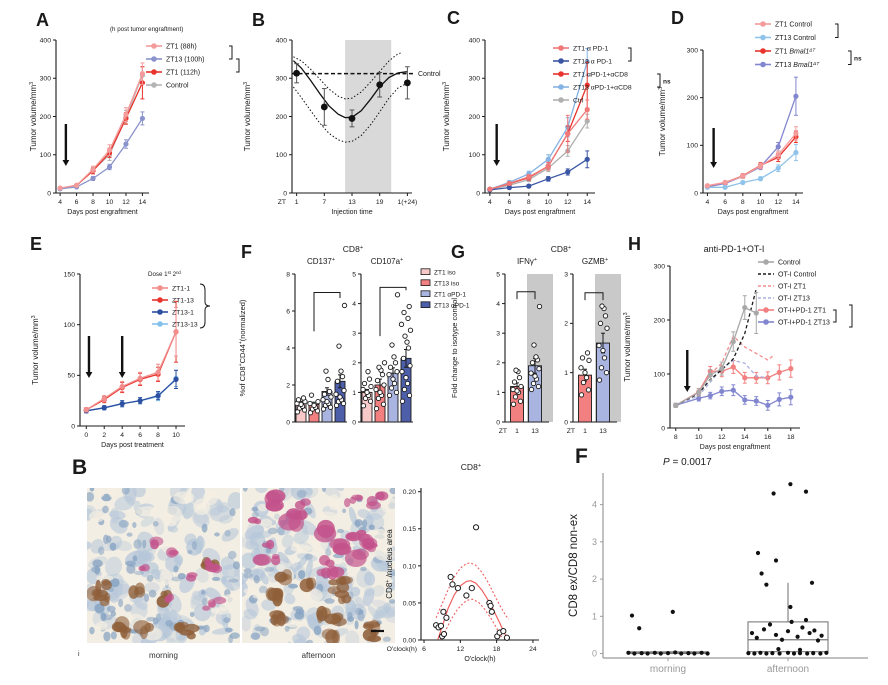 The image size is (888, 685). What do you see at coordinates (527, 261) in the screenshot?
I see `svg-text: IFNγ+` at bounding box center [527, 261].